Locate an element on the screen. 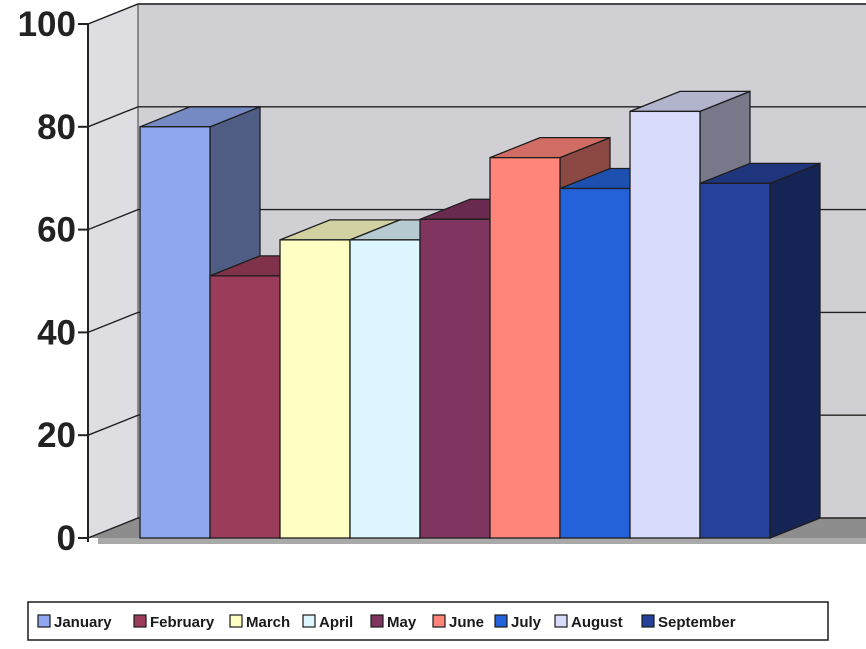 The image size is (866, 649). legend-label: January is located at coordinates (83, 622).